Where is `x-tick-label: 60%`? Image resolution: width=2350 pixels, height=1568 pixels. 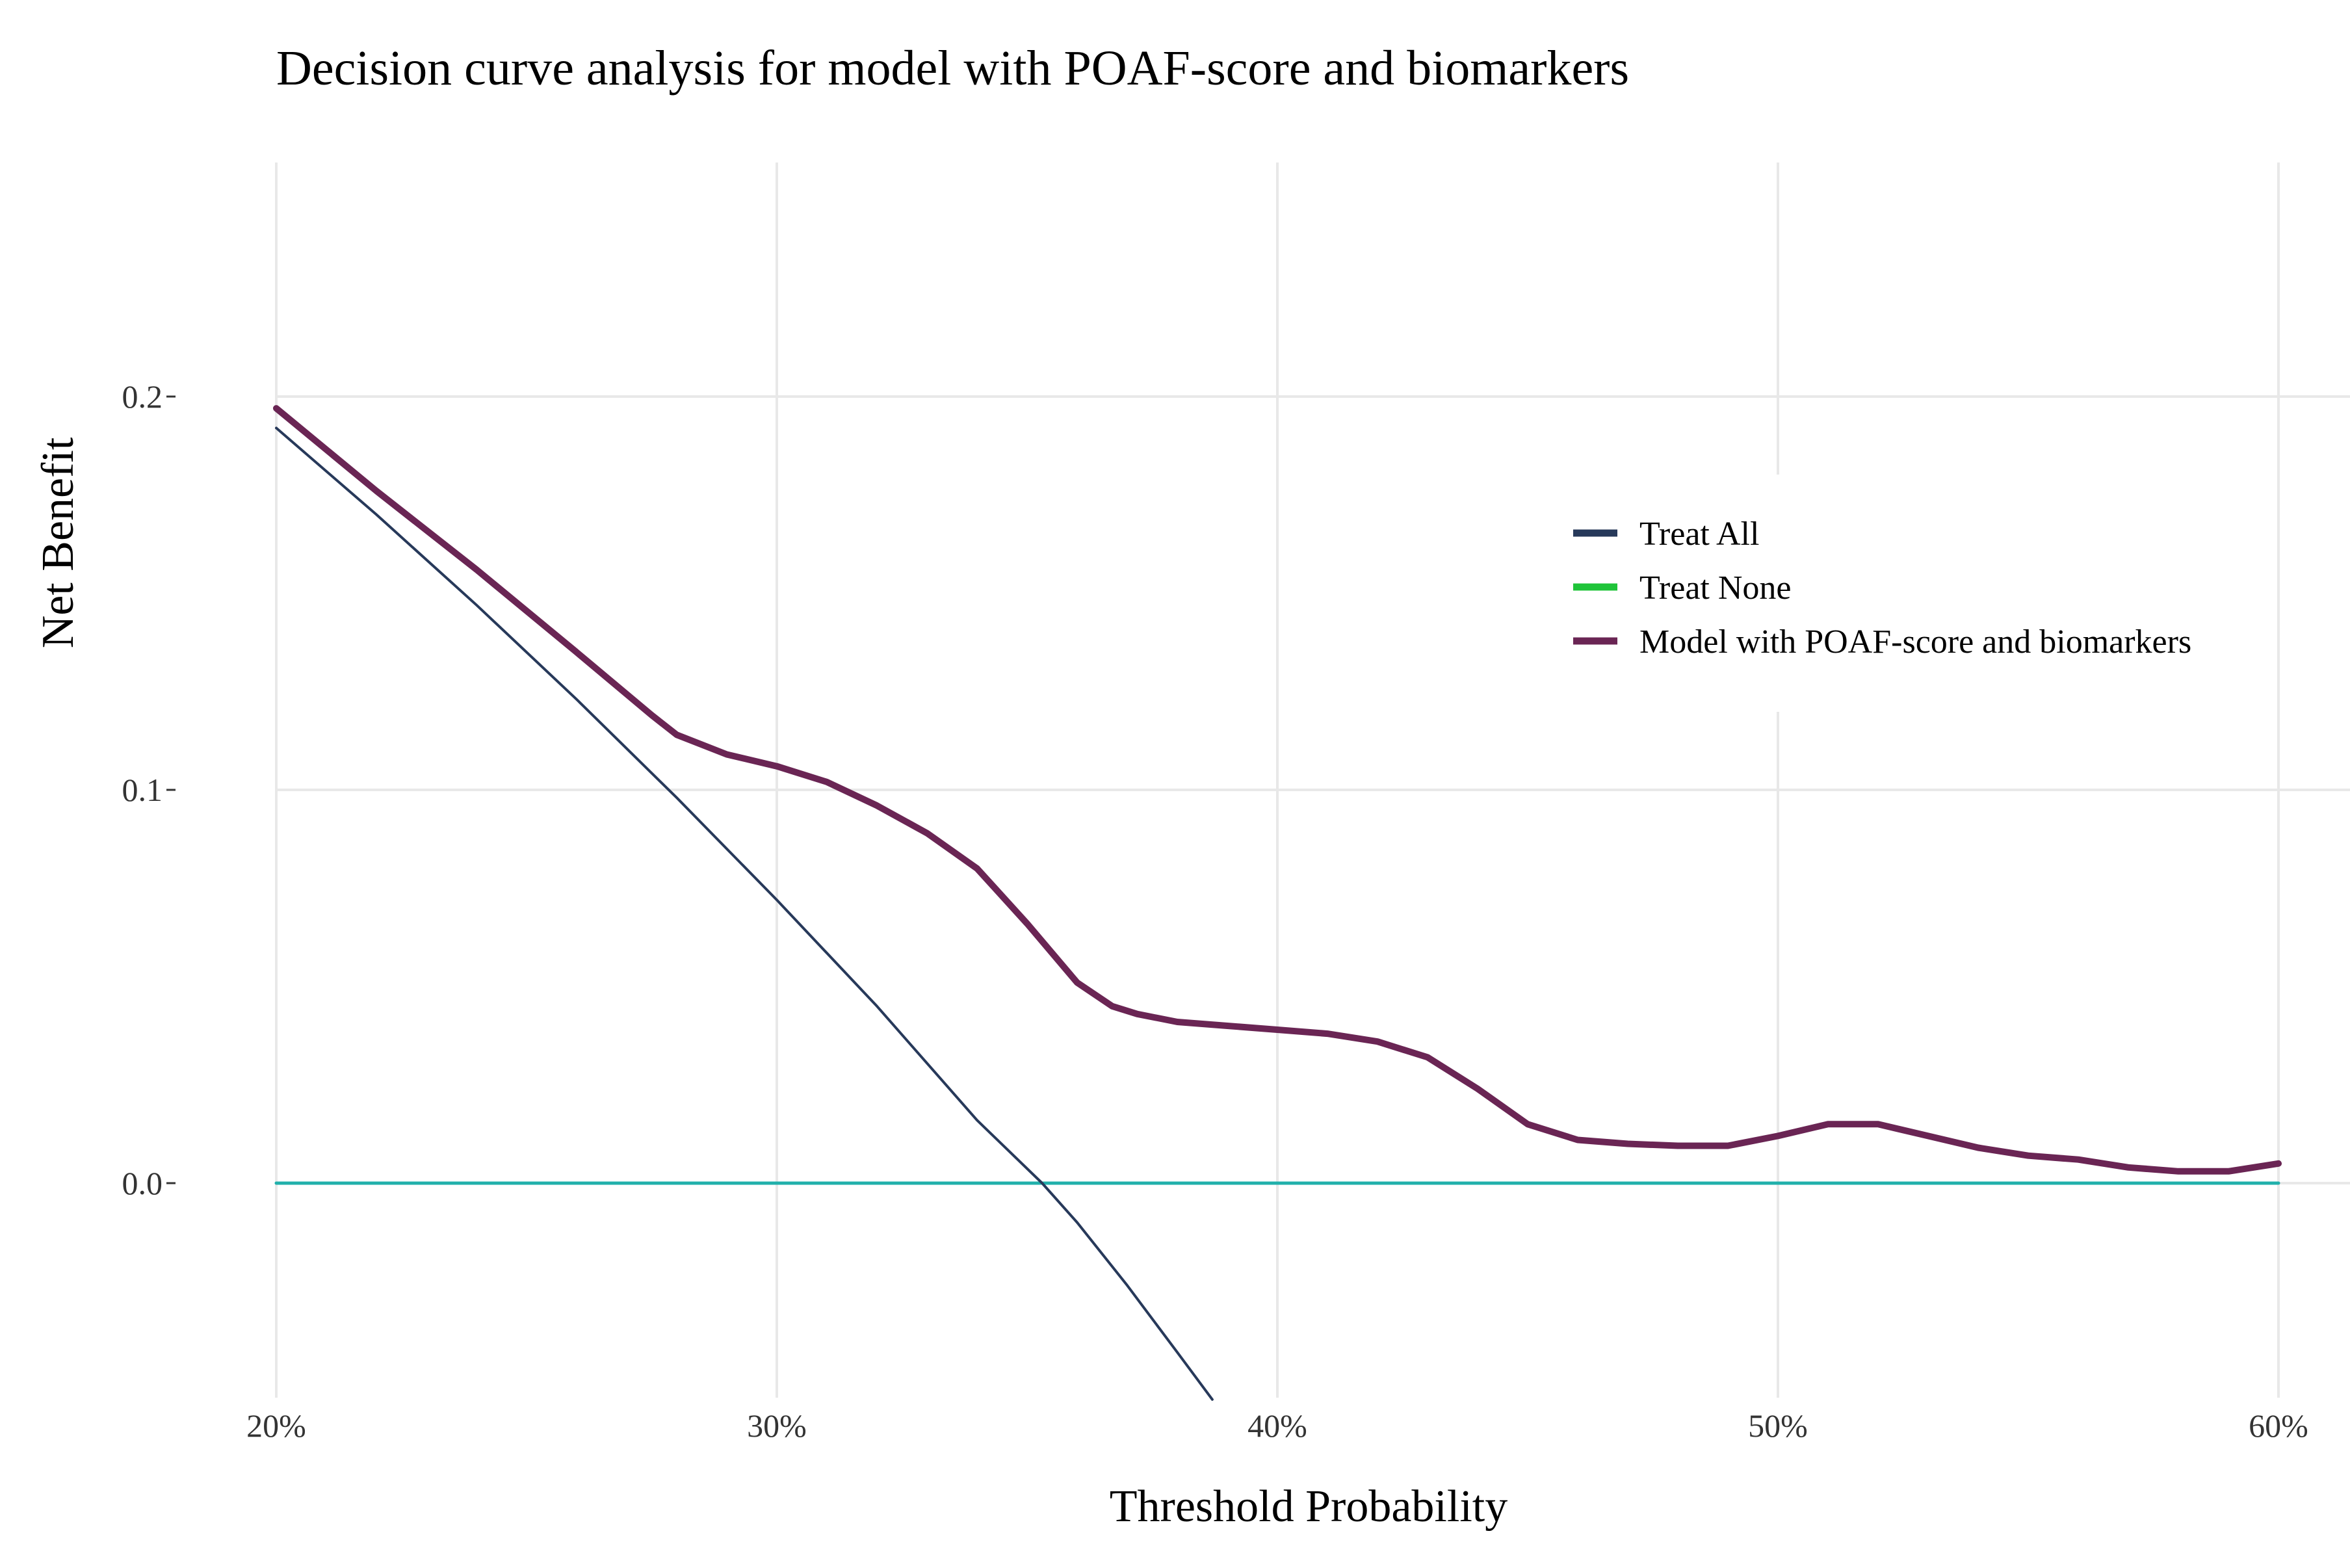 x-tick-label: 60% is located at coordinates (2278, 1425).